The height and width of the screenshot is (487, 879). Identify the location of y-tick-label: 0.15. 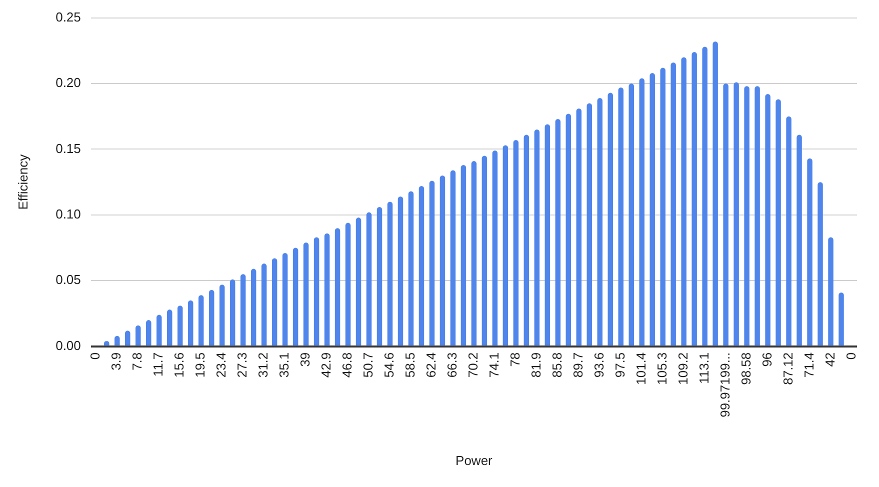
(68, 148).